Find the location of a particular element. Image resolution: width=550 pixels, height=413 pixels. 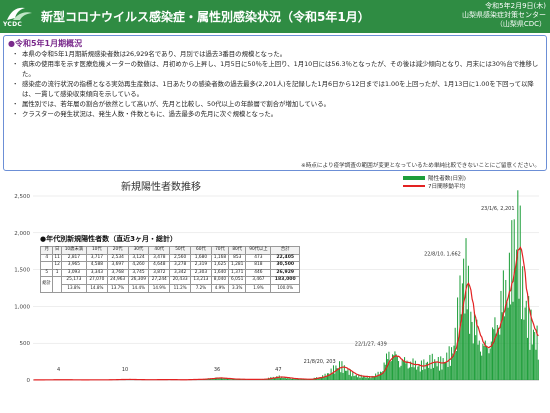

table-cell: 1,281 is located at coordinates (237, 265).